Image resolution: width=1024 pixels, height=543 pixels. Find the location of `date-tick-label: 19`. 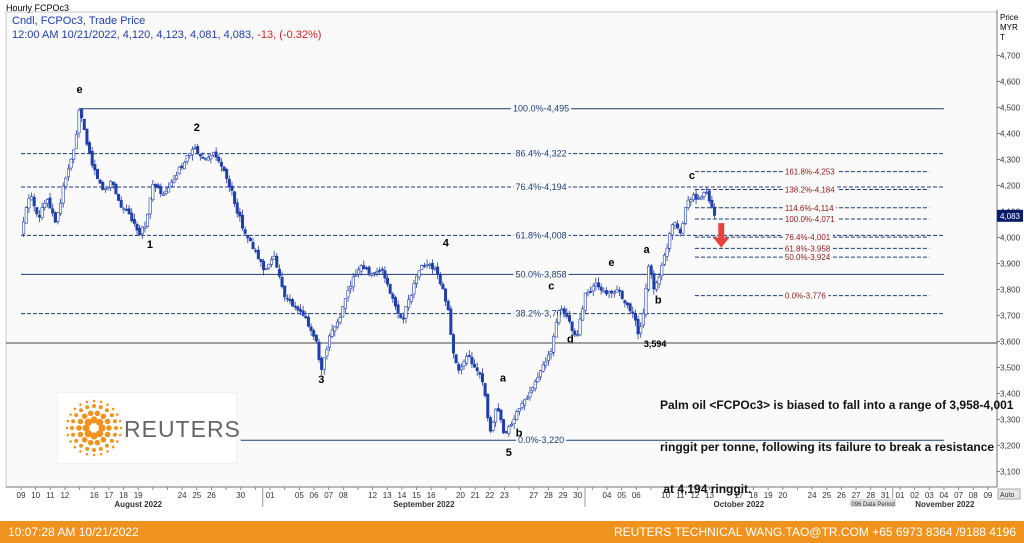

date-tick-label: 19 is located at coordinates (768, 495).